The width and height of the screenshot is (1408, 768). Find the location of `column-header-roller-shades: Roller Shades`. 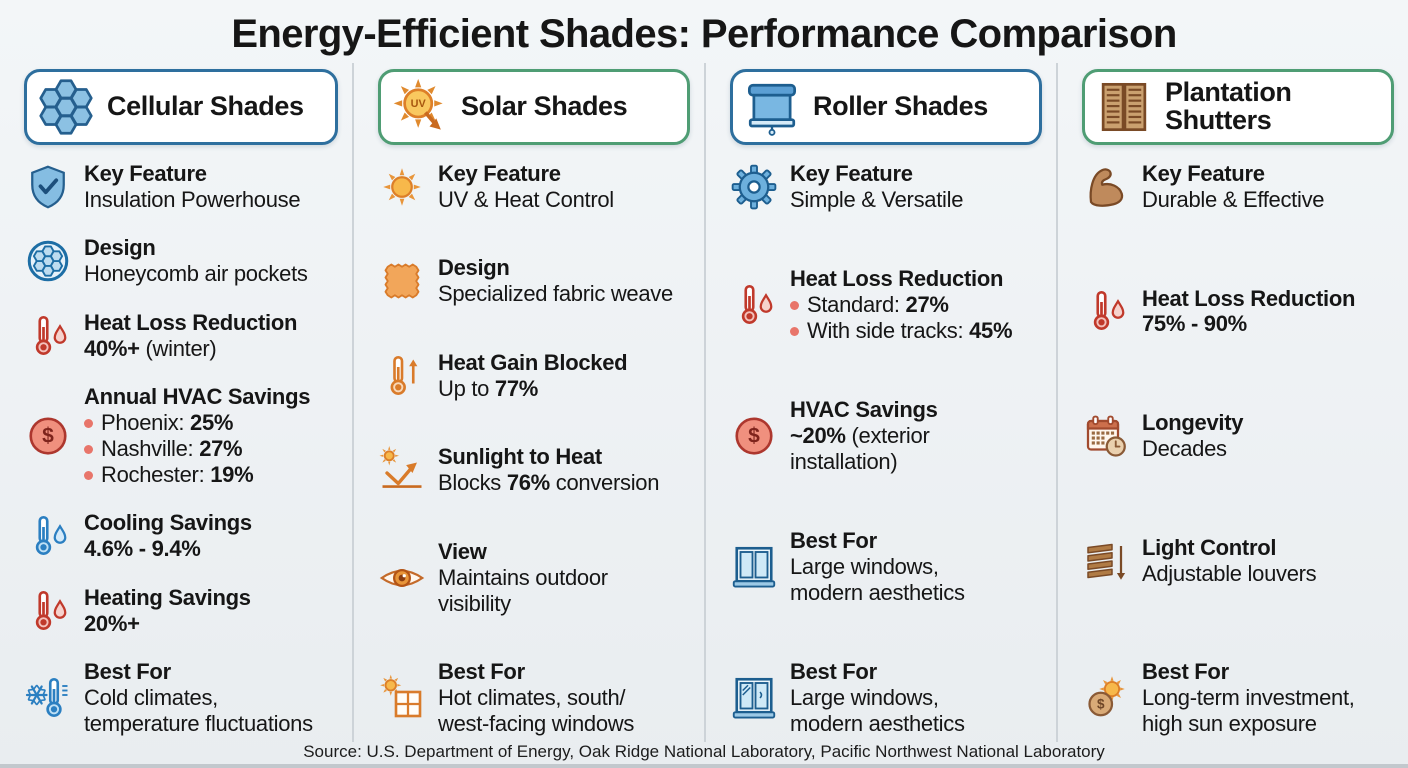

column-header-roller-shades: Roller Shades is located at coordinates (886, 107).